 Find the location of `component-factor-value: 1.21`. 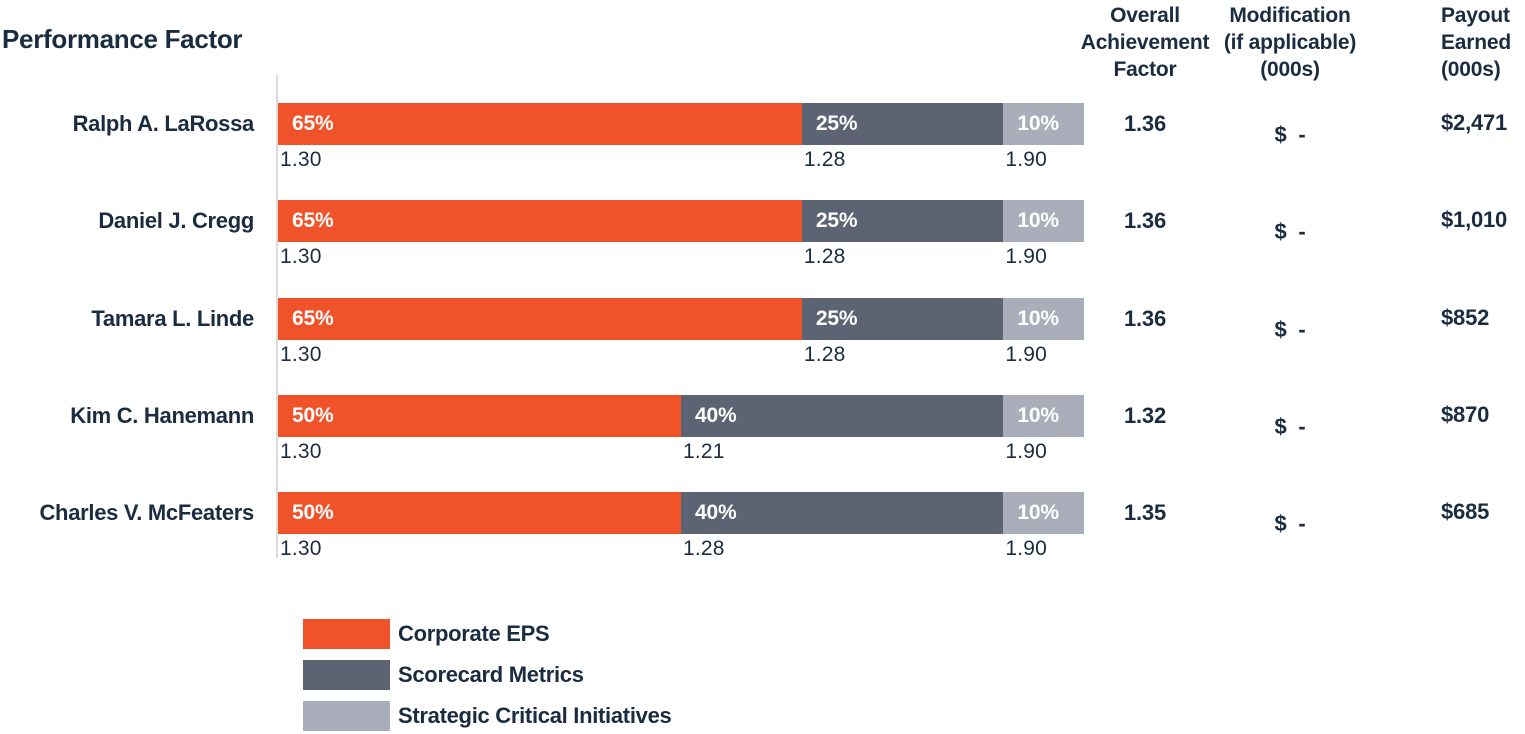

component-factor-value: 1.21 is located at coordinates (704, 451).